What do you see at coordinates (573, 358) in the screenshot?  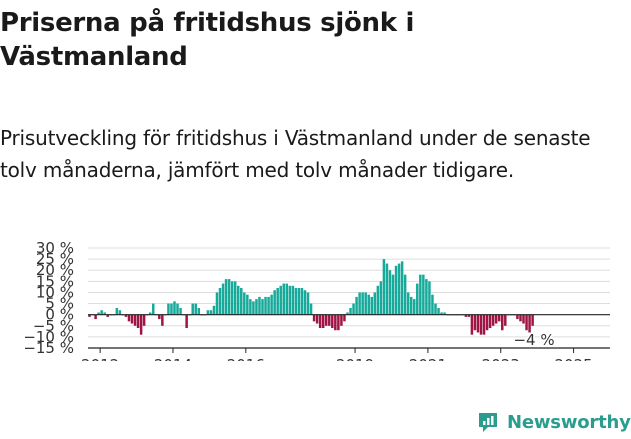 I see `x-tick-label: 2025` at bounding box center [573, 358].